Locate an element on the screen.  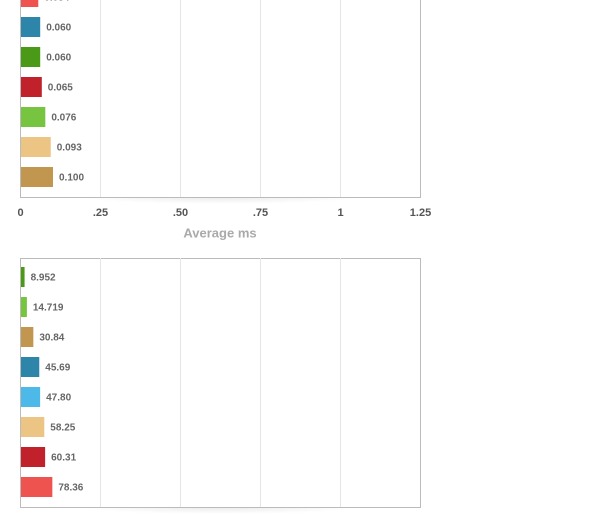
x-axis-title: Average ms is located at coordinates (219, 232).